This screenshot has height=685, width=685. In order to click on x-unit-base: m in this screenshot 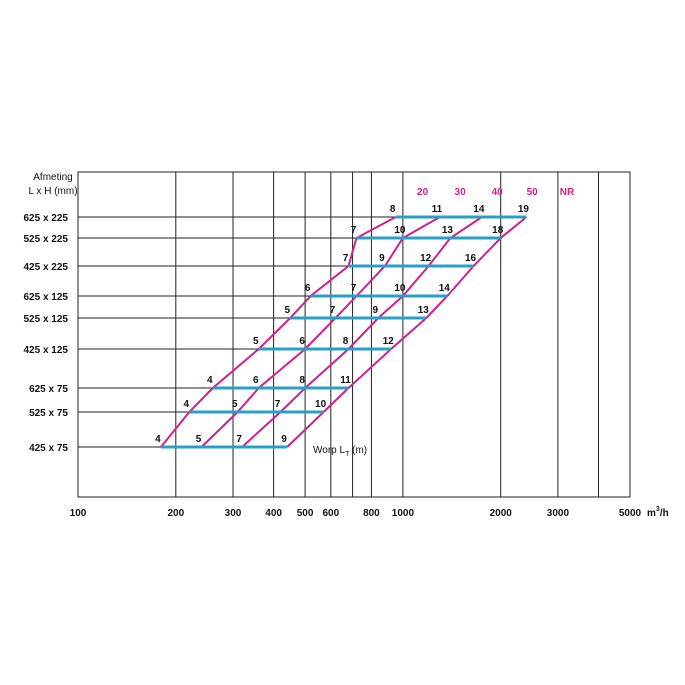, I will do `click(651, 513)`.